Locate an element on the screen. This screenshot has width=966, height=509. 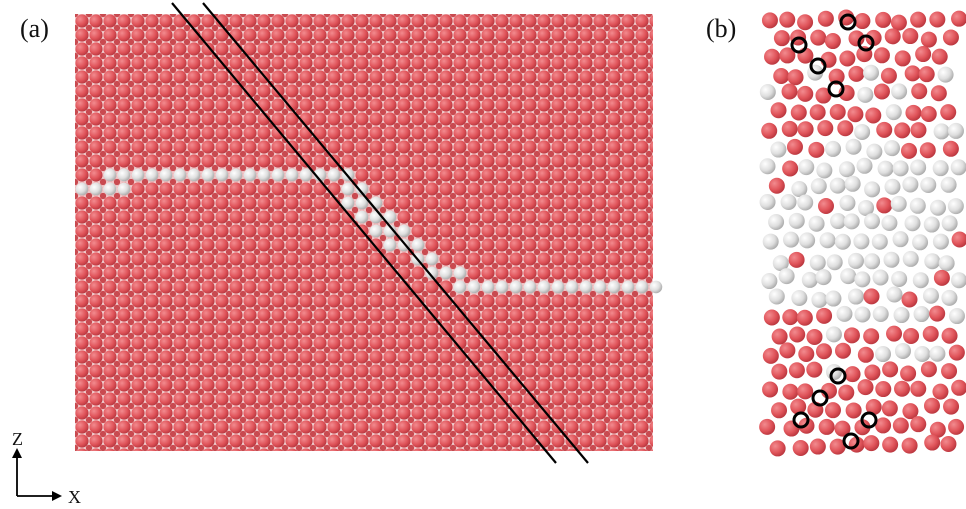
axis-z-label: Z is located at coordinates (17, 439).